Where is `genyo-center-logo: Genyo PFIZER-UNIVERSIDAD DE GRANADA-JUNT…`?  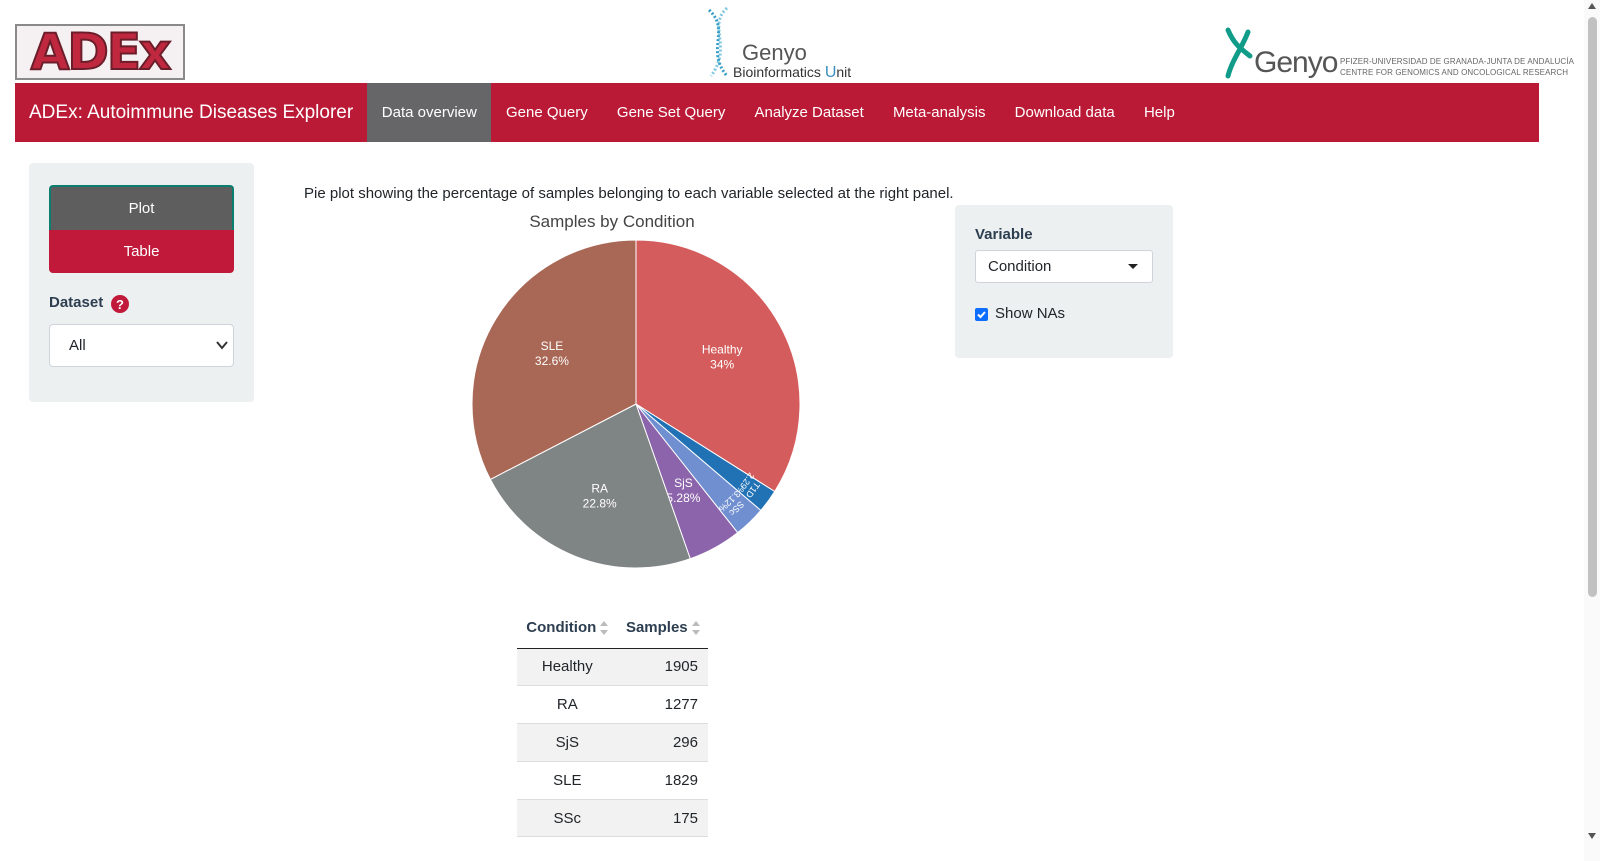 genyo-center-logo: Genyo PFIZER-UNIVERSIDAD DE GRANADA-JUNT… is located at coordinates (1398, 54).